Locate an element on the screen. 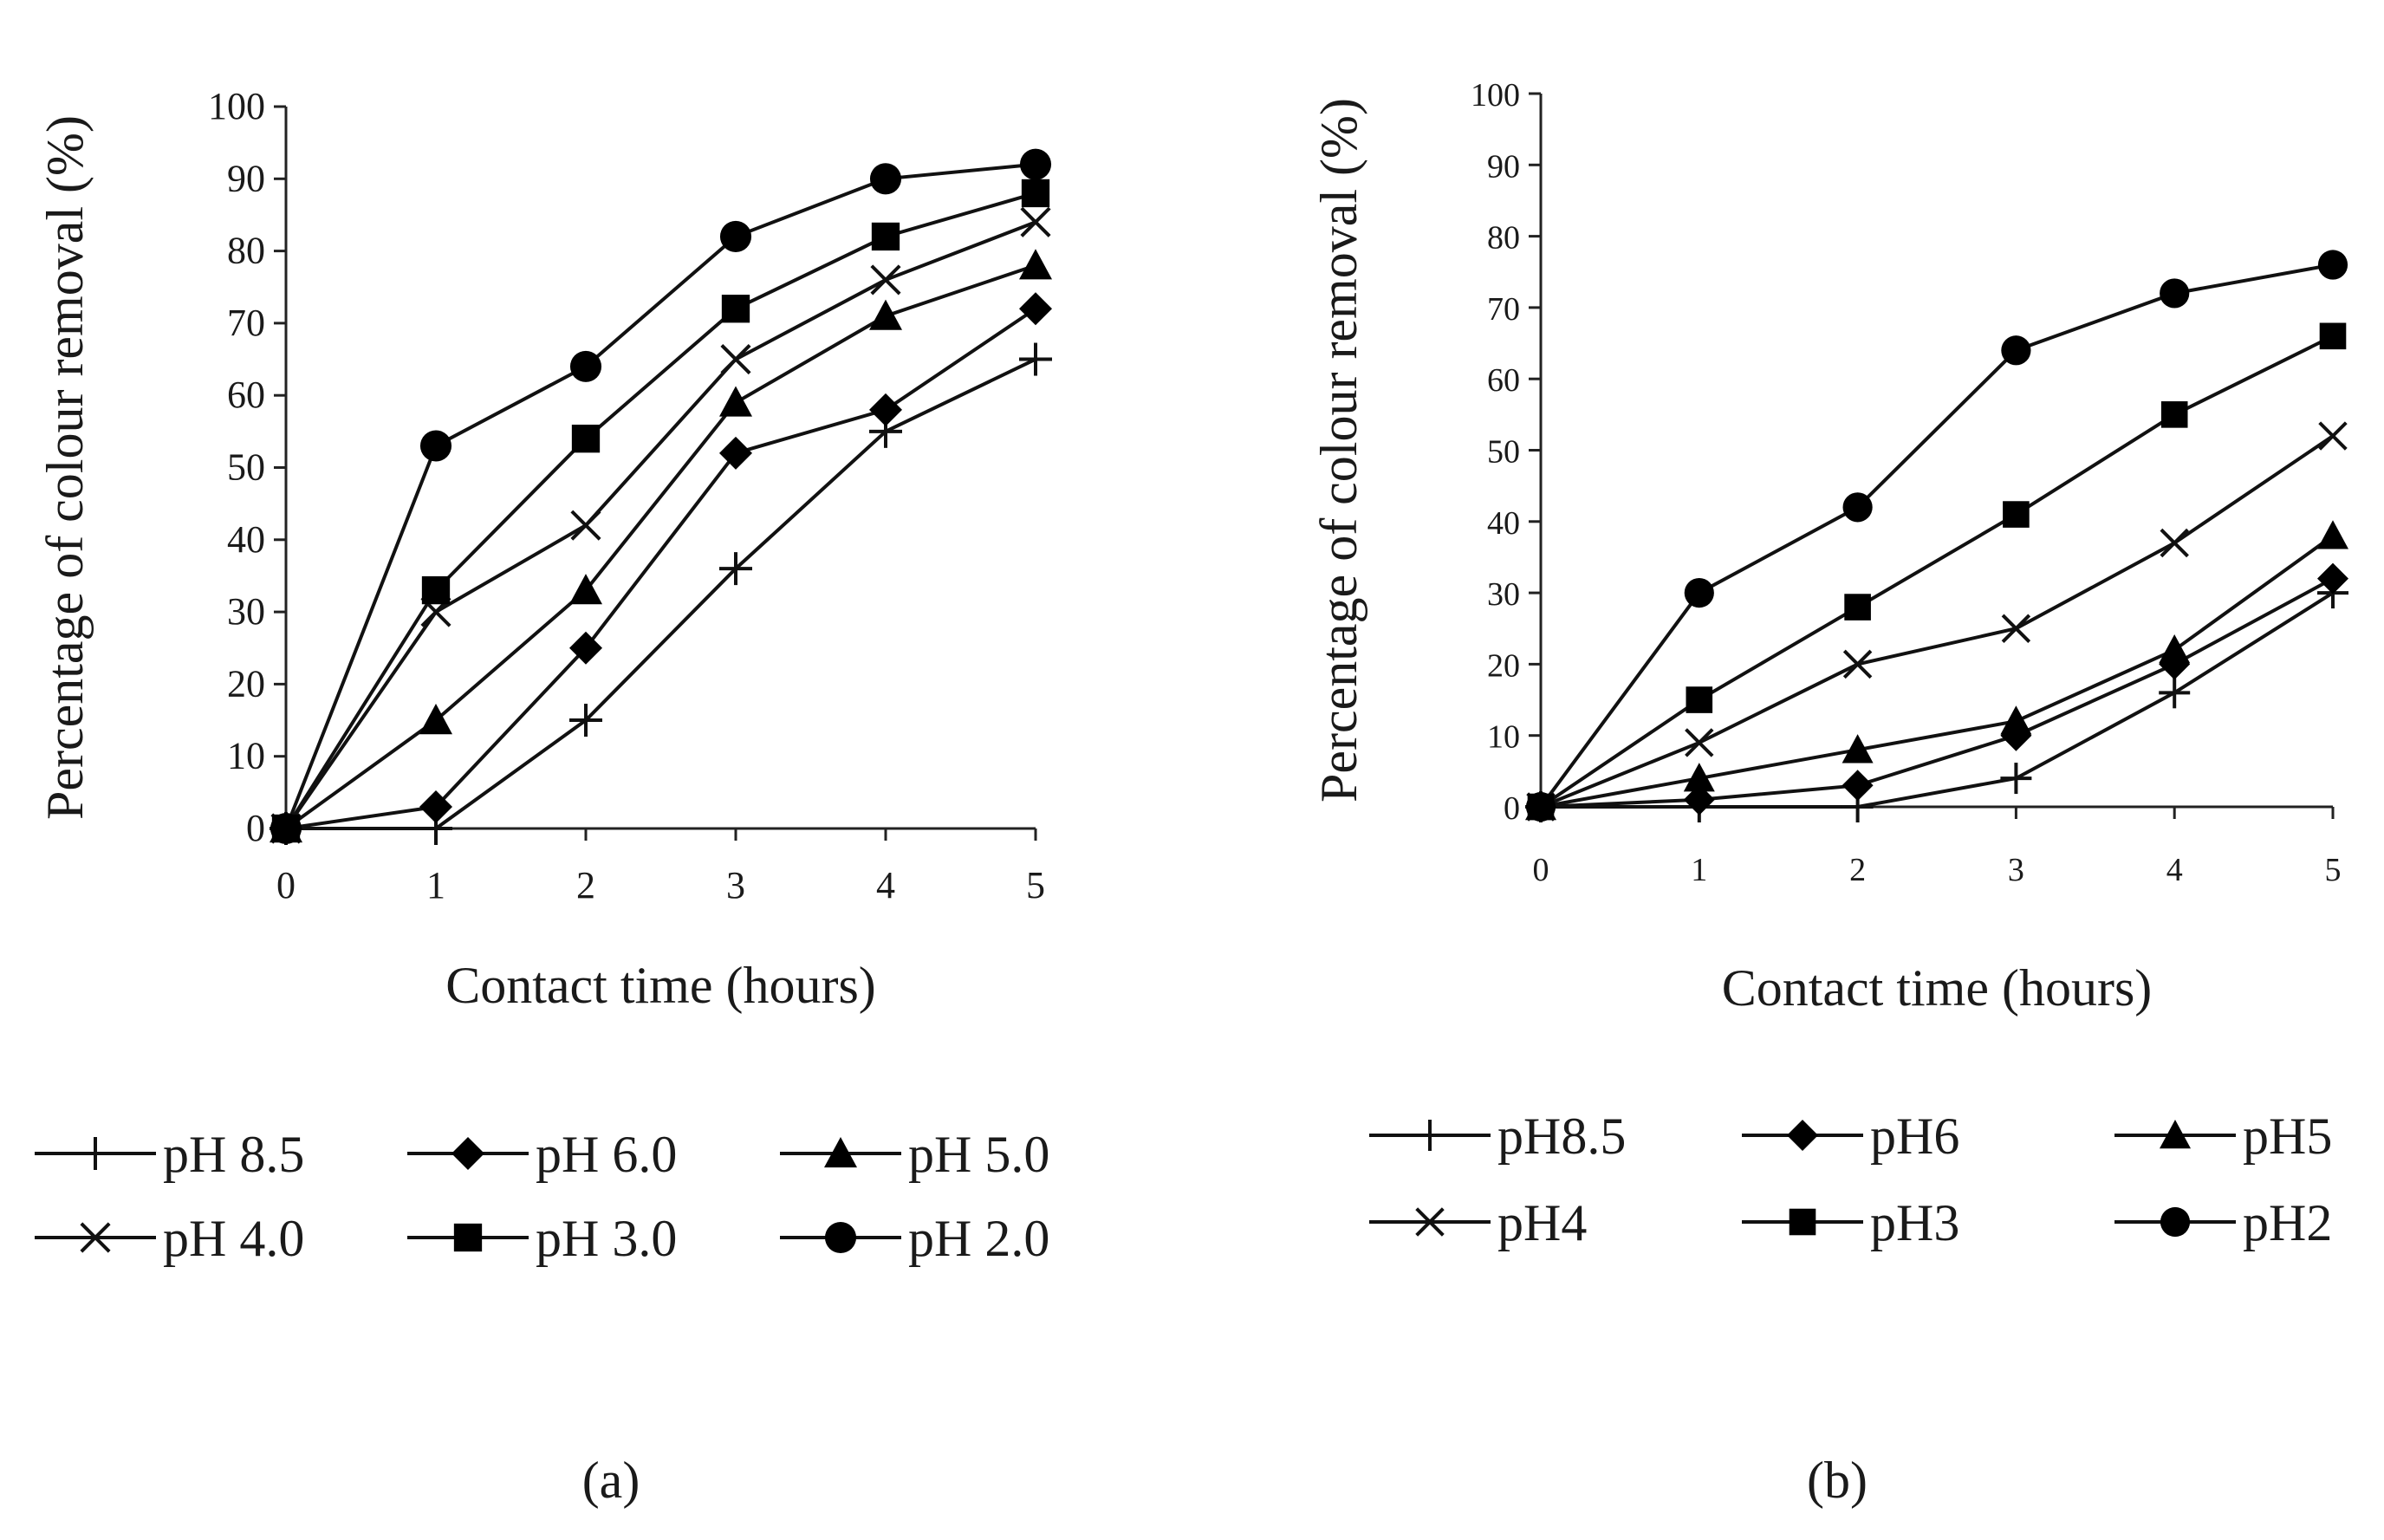  series-line-ph6 is located at coordinates (1937, 693).